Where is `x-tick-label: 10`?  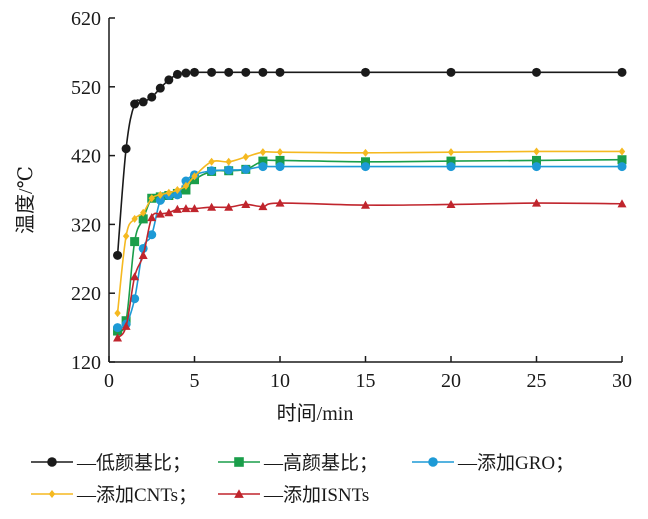
x-tick-label: 10 is located at coordinates (280, 381).